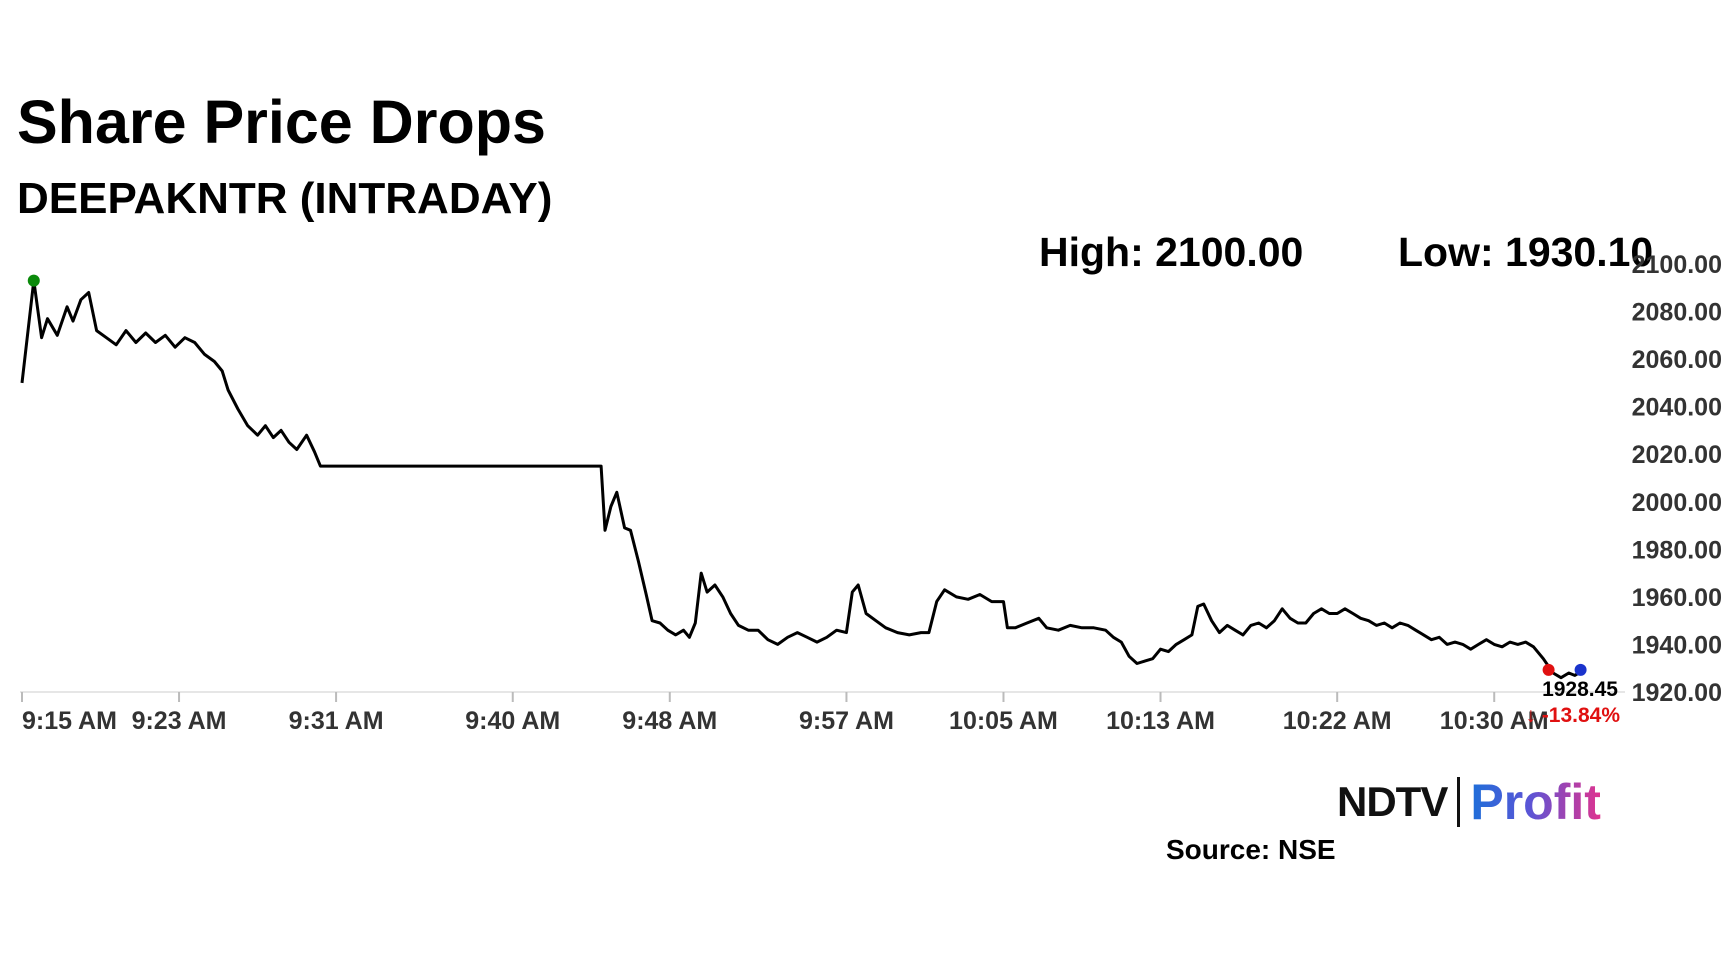  Describe the element at coordinates (1548, 669) in the screenshot. I see `last-point-marker` at that location.